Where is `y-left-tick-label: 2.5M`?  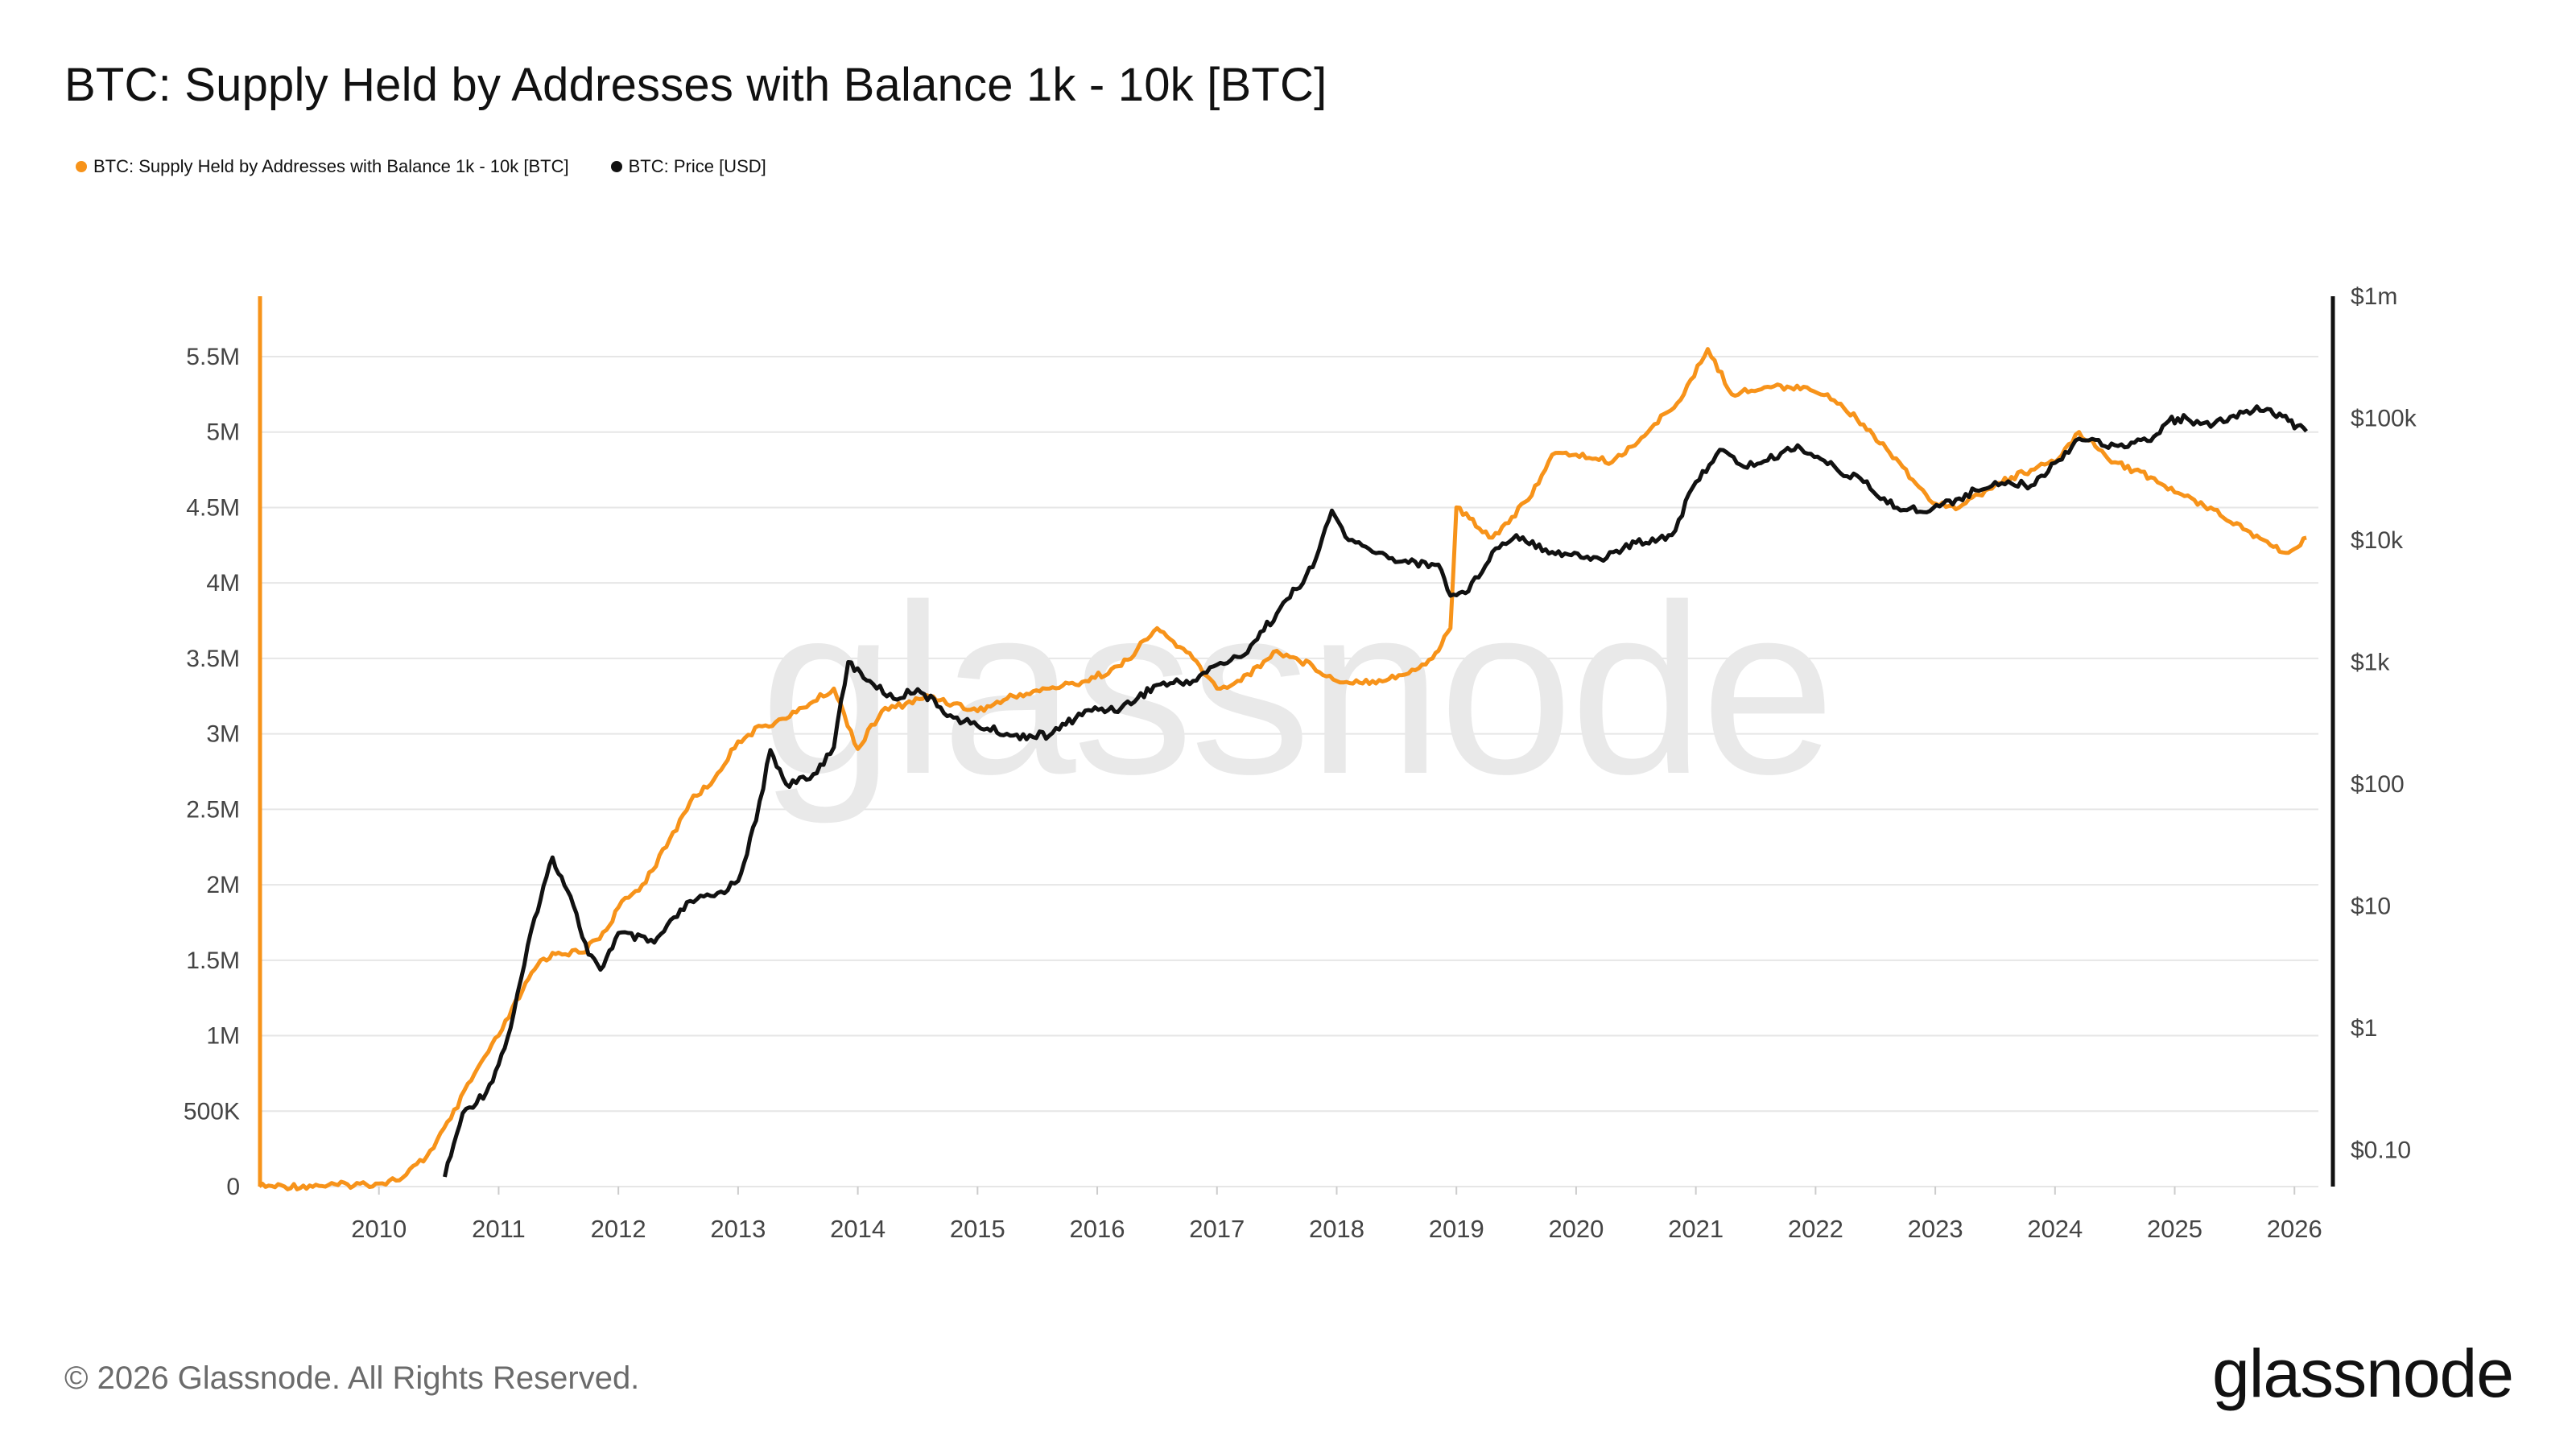
y-left-tick-label: 2.5M is located at coordinates (213, 809).